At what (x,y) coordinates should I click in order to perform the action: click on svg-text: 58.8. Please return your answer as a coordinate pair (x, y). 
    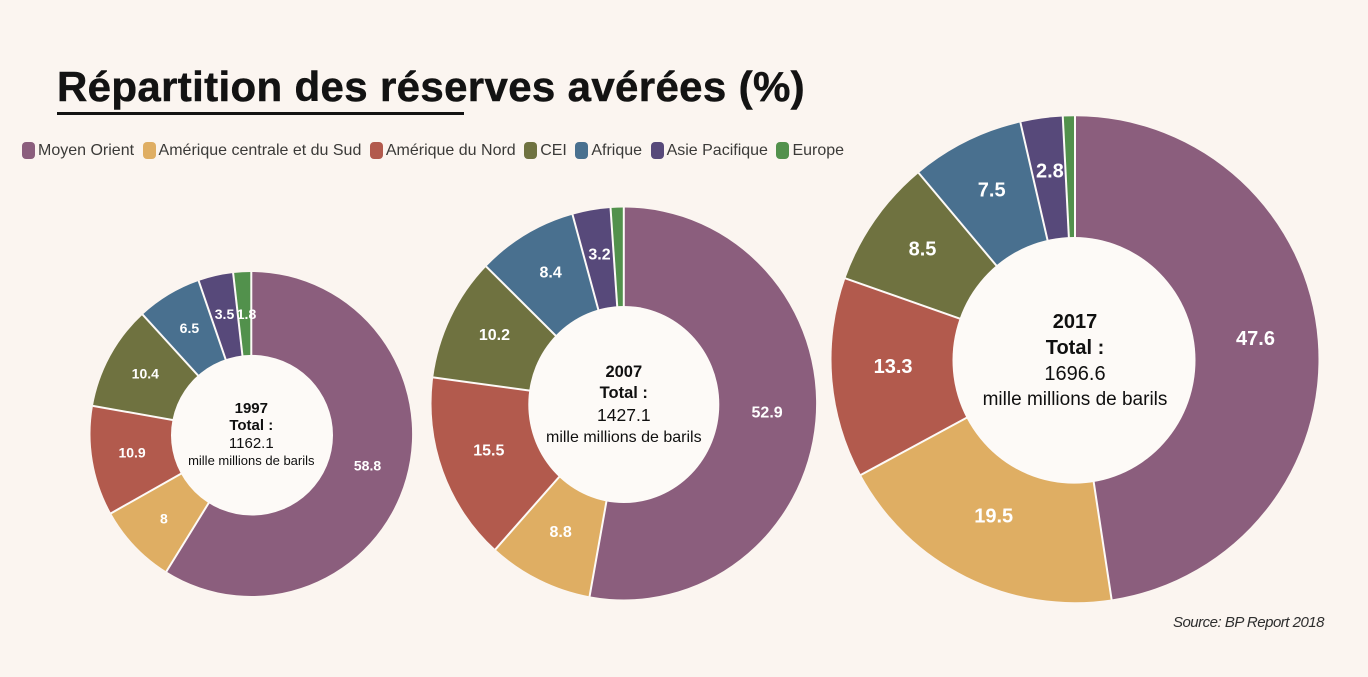
    Looking at the image, I should click on (367, 465).